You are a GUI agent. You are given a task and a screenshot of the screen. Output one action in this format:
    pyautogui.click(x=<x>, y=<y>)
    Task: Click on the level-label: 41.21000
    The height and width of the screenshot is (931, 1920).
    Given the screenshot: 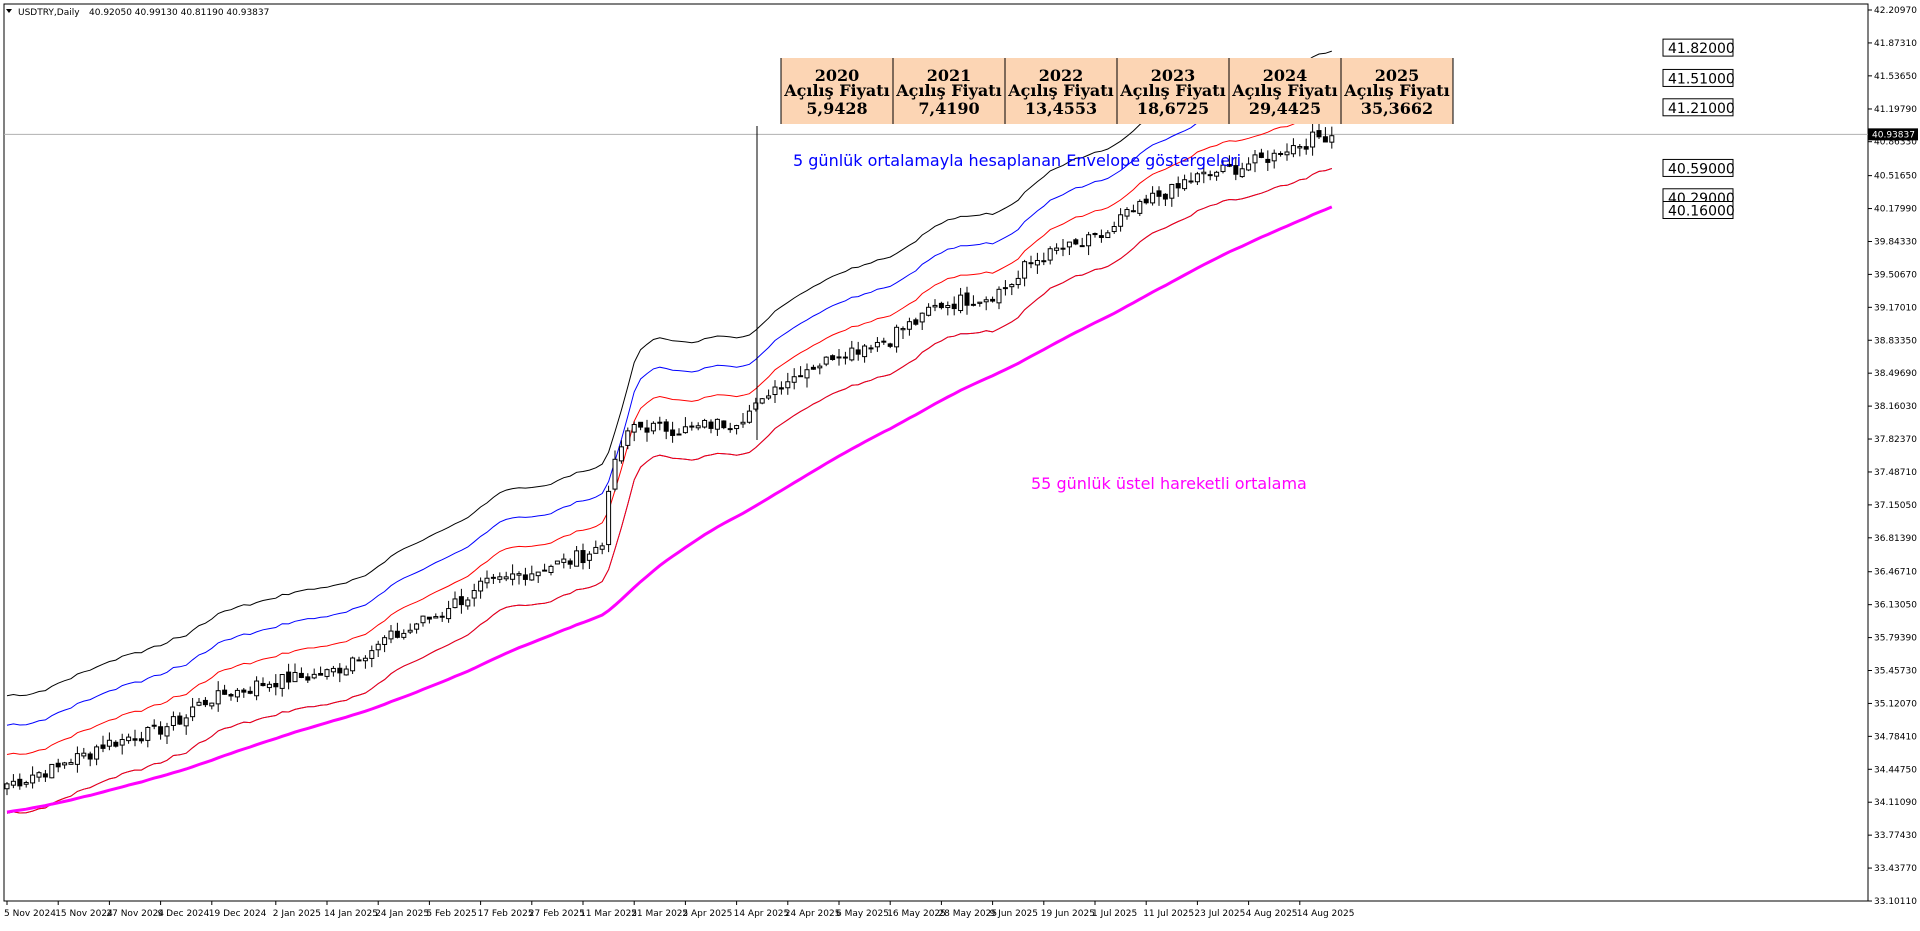 What is the action you would take?
    pyautogui.click(x=1698, y=107)
    